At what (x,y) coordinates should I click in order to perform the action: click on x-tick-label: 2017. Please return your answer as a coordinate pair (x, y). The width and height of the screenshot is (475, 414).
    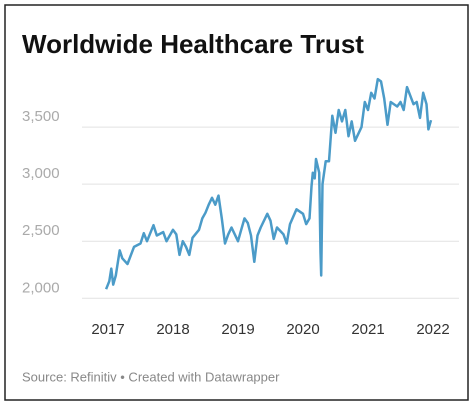
    Looking at the image, I should click on (107, 329).